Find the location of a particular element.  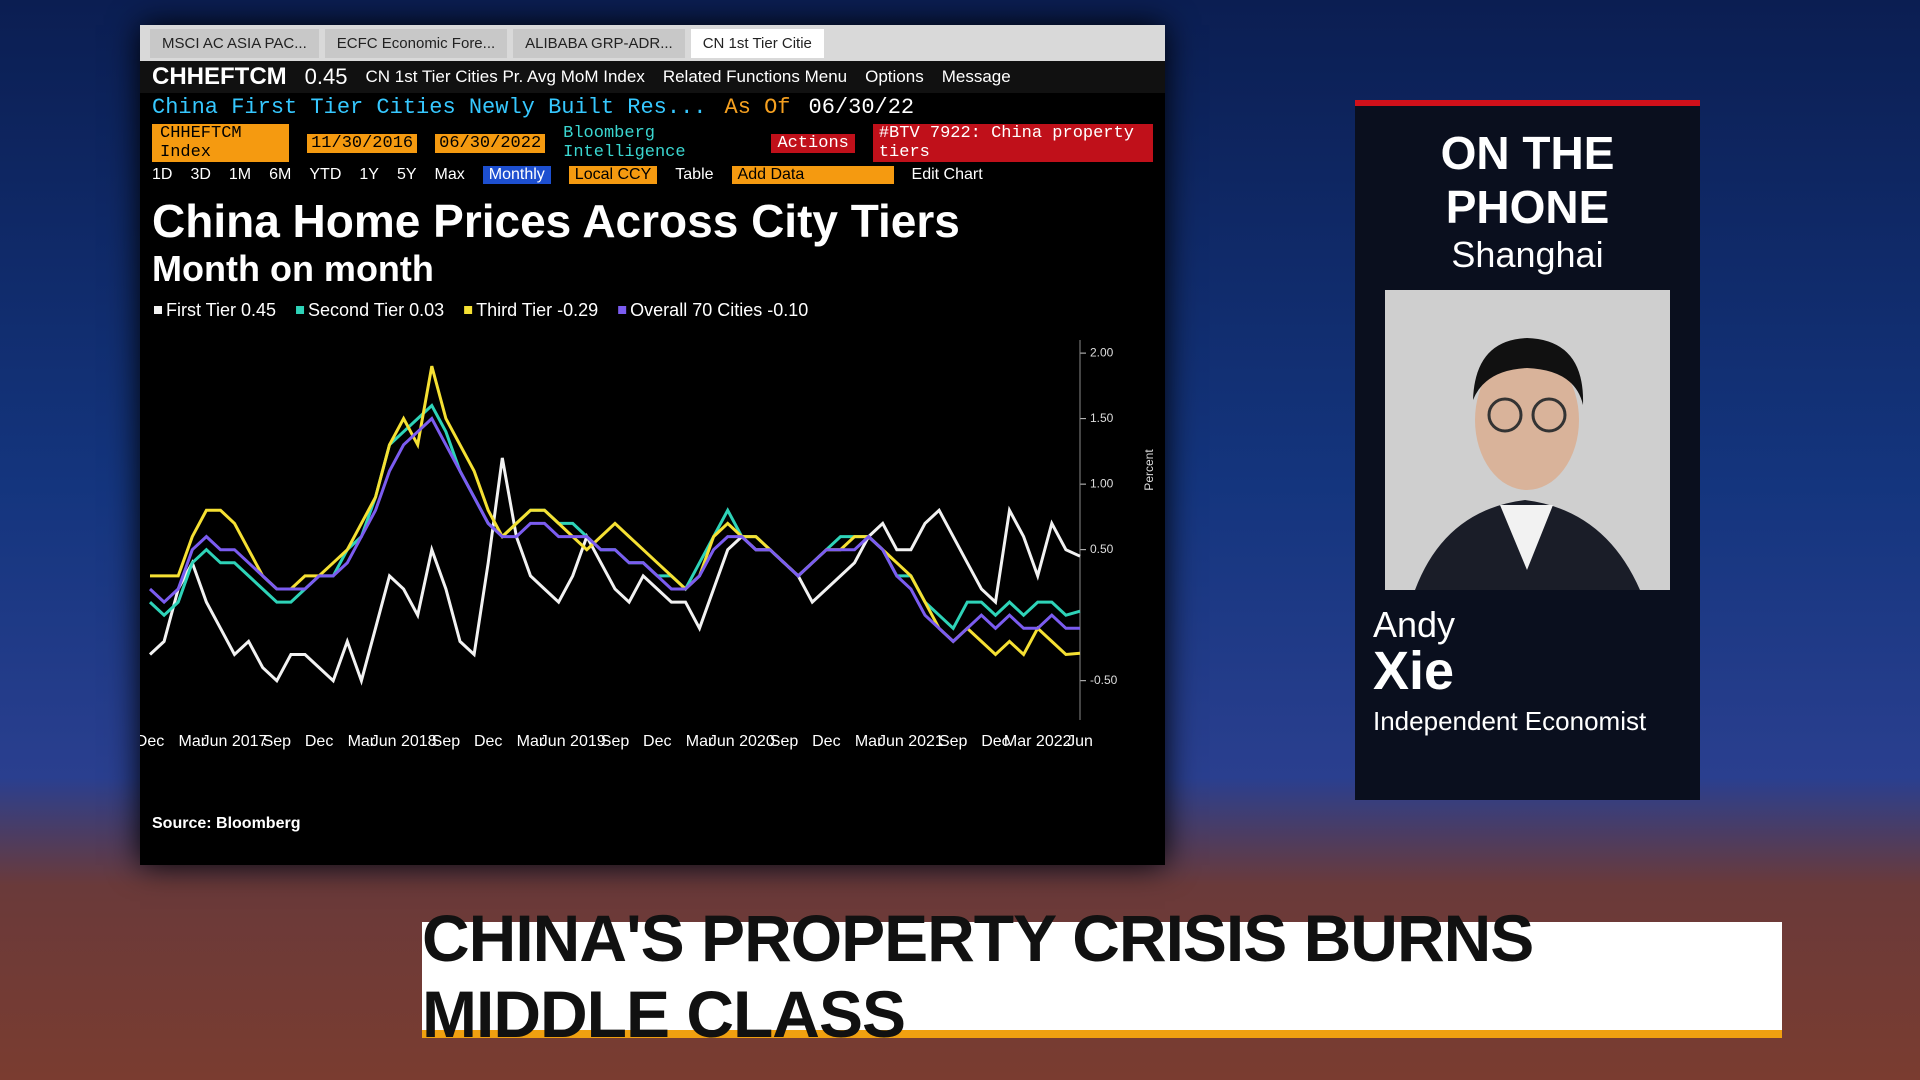

source: Source: Bloomberg is located at coordinates (226, 823).